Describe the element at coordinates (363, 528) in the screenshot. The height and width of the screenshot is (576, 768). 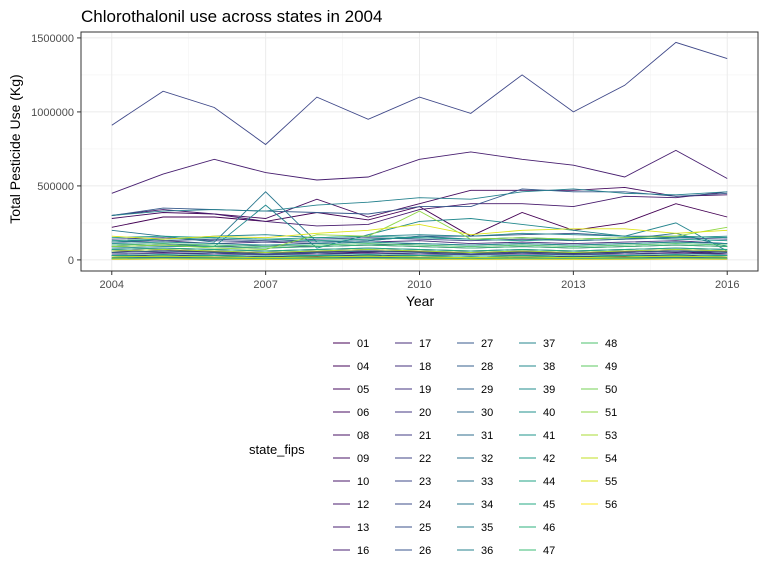
I see `legend-label-13: 13` at that location.